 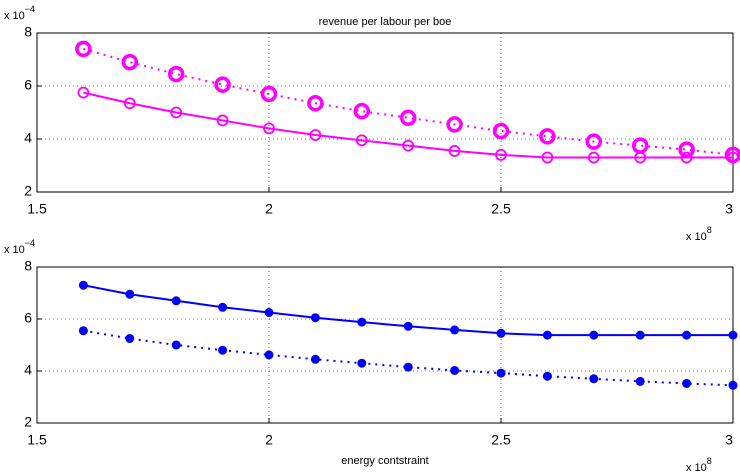 I want to click on x-axis-label: energy contstraint, so click(x=384, y=461).